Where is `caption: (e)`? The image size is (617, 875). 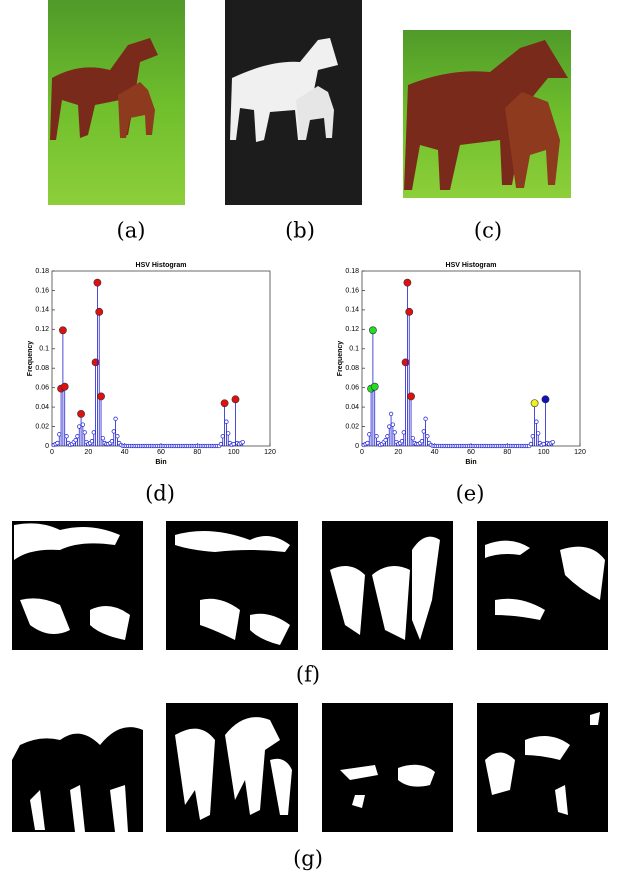 caption: (e) is located at coordinates (470, 494).